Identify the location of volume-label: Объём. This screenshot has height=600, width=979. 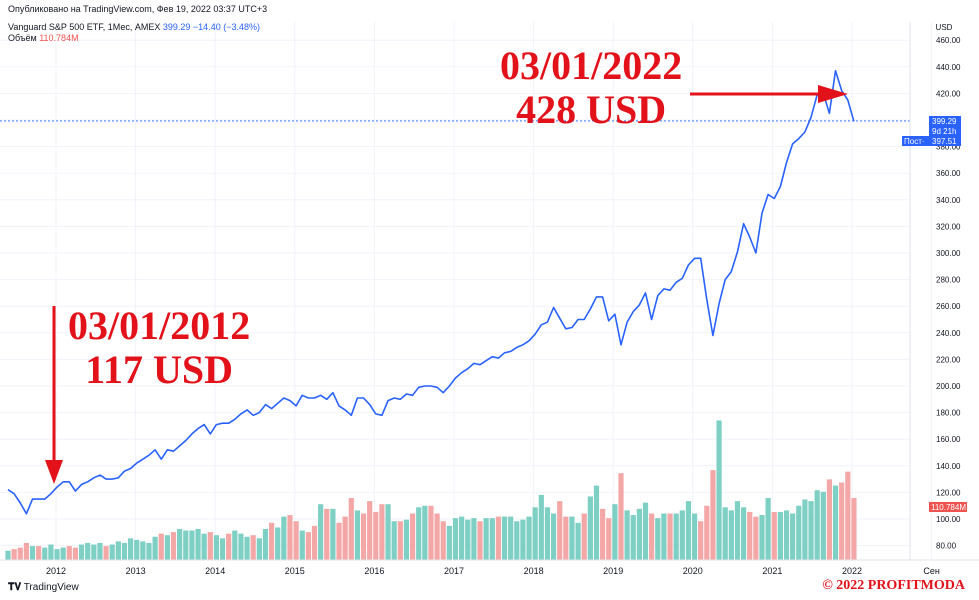
(22, 38).